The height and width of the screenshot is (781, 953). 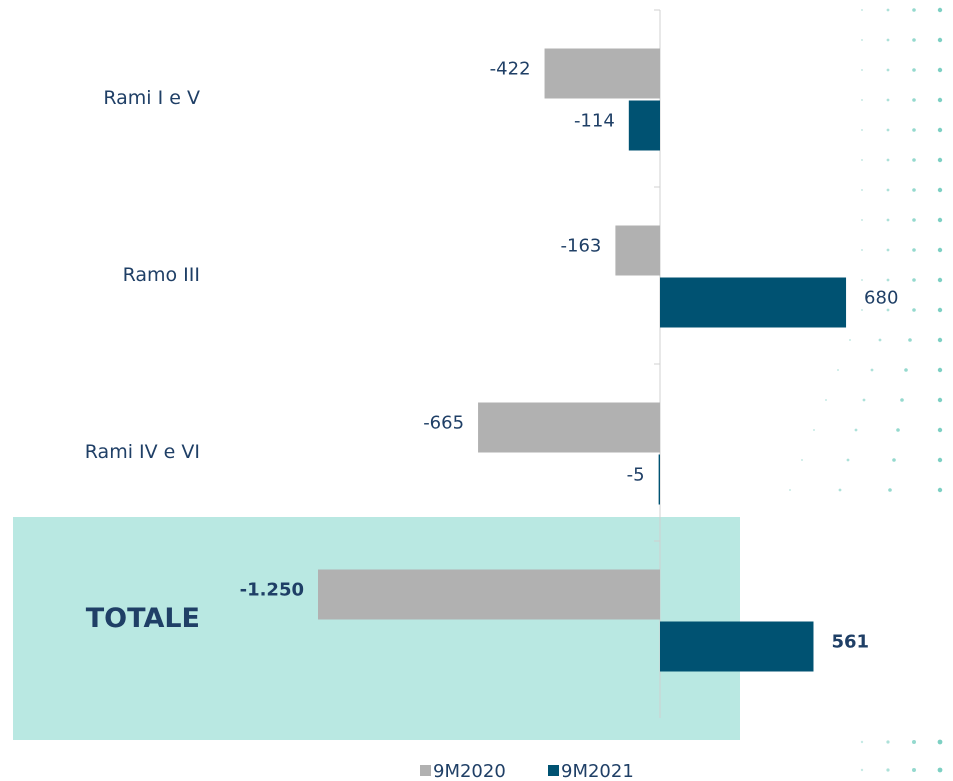 What do you see at coordinates (142, 452) in the screenshot?
I see `category-label: Rami IV e VI` at bounding box center [142, 452].